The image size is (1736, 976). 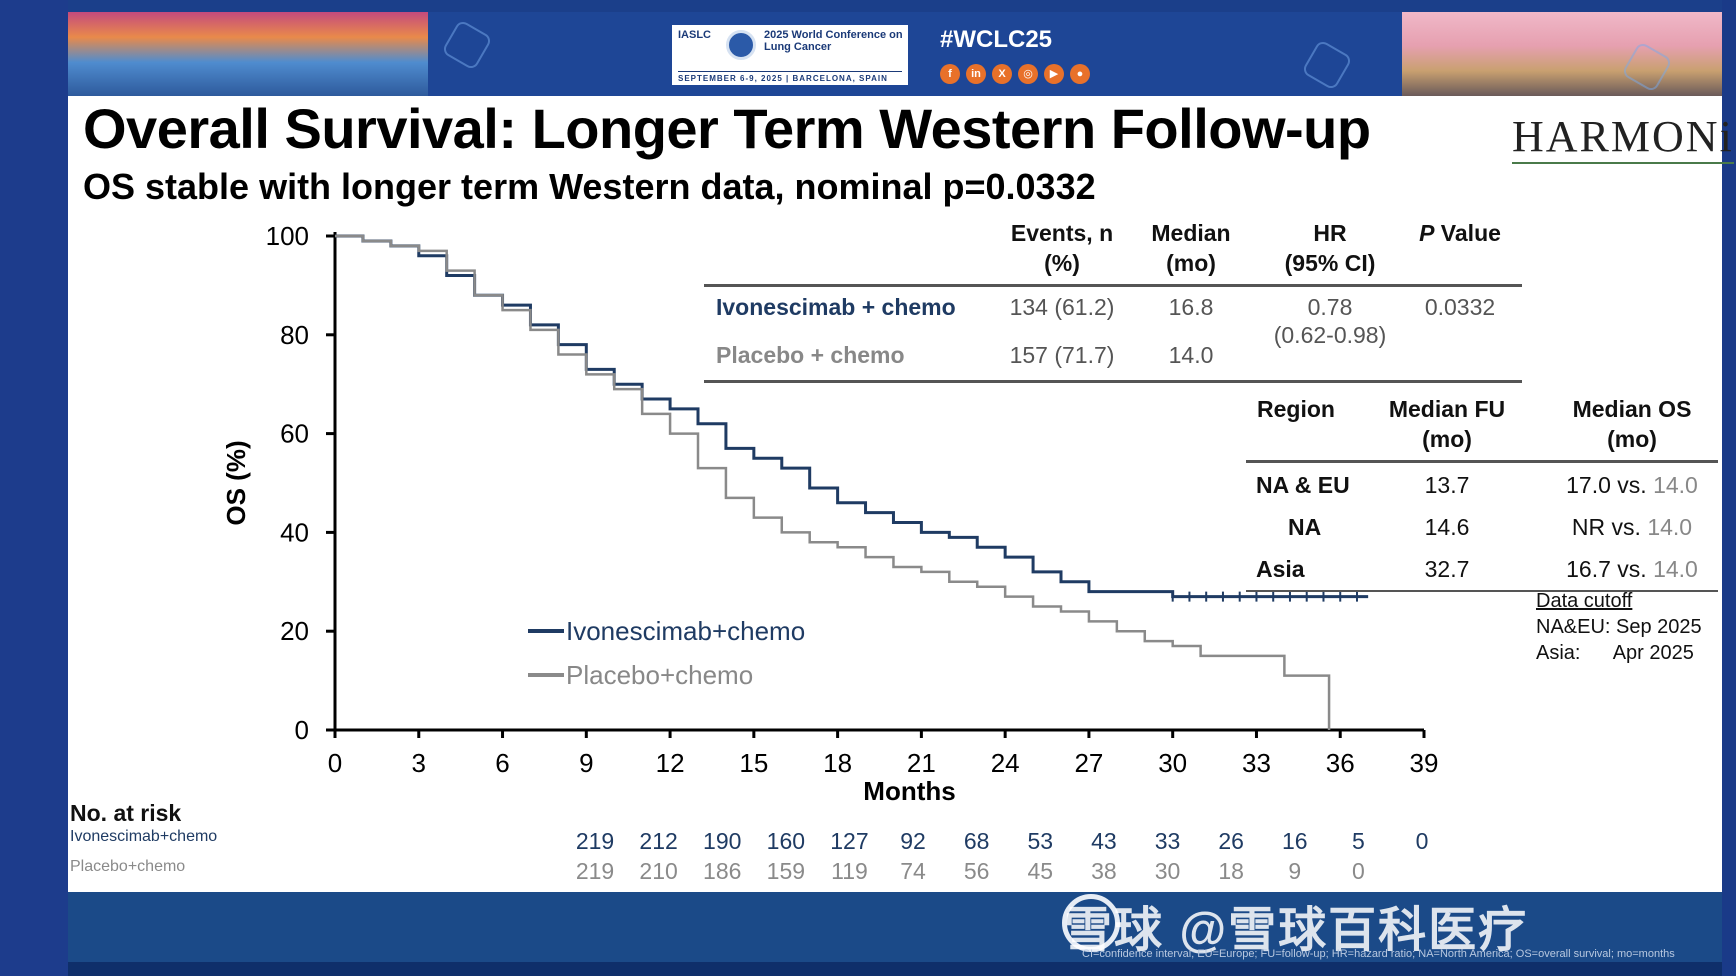 I want to click on at-risk-value: 68, so click(x=976, y=841).